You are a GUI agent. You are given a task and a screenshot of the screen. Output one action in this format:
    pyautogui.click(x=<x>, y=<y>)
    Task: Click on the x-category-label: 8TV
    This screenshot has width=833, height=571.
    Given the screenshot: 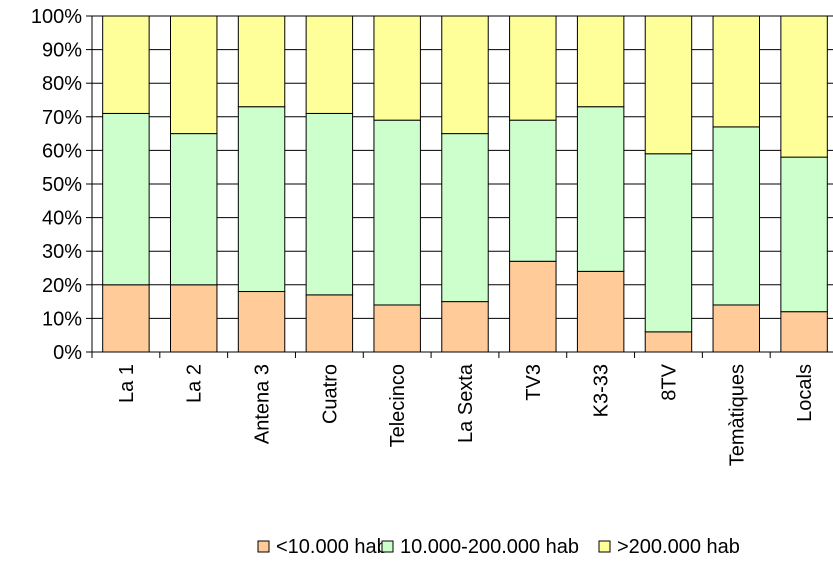 What is the action you would take?
    pyautogui.click(x=669, y=381)
    